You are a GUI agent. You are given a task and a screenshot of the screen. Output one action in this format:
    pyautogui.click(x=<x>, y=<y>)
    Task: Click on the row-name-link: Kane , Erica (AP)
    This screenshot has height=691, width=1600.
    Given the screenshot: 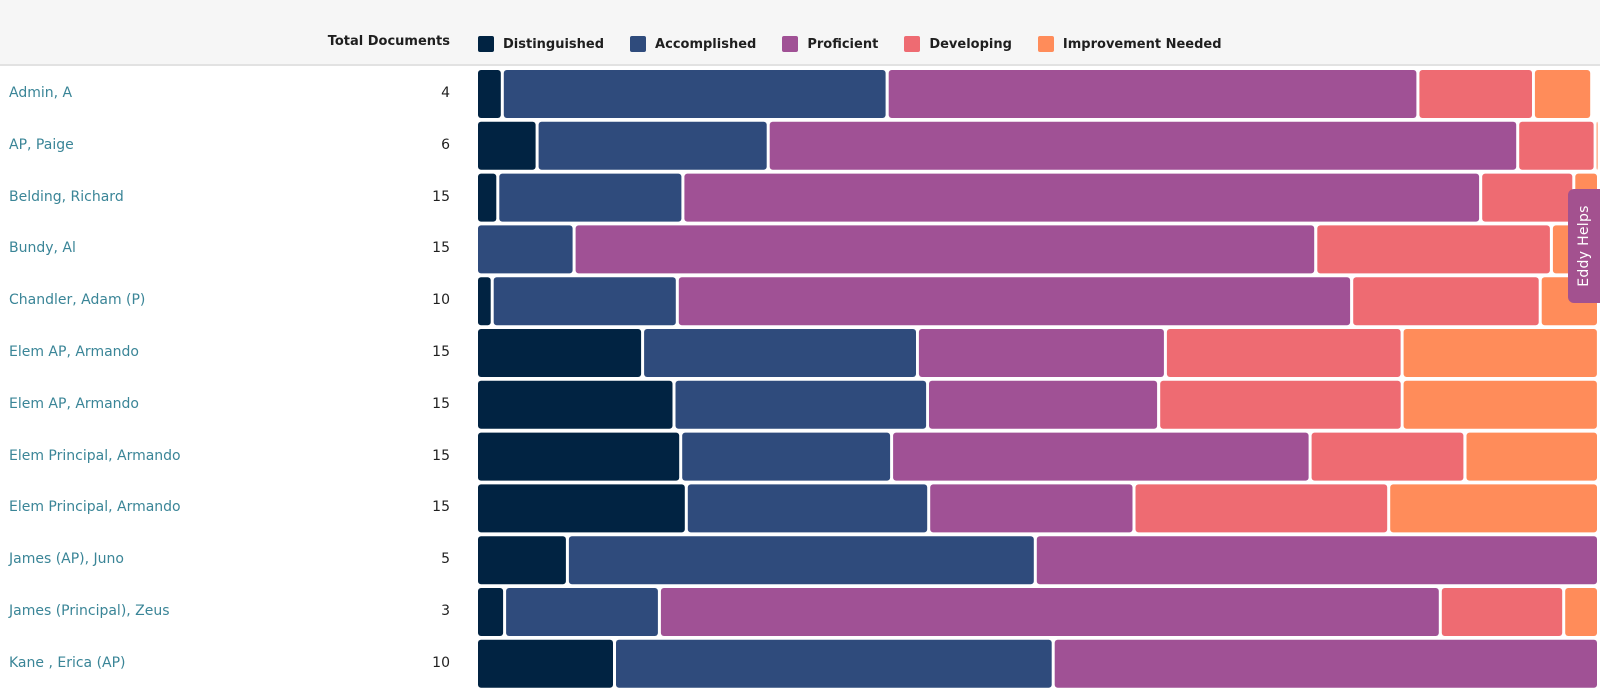 What is the action you would take?
    pyautogui.click(x=67, y=662)
    